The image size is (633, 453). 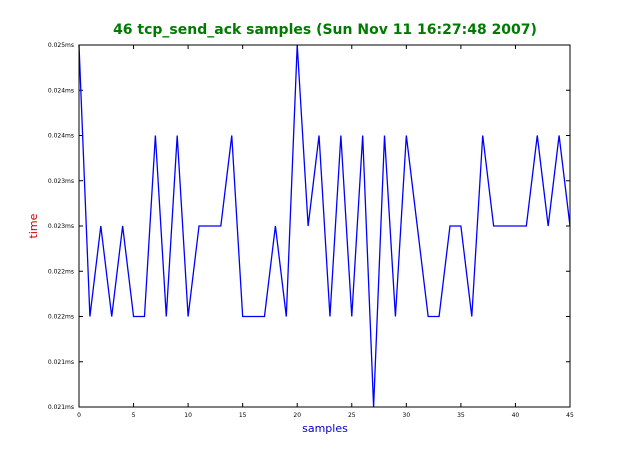 What do you see at coordinates (352, 415) in the screenshot?
I see `x-tick-label: 25` at bounding box center [352, 415].